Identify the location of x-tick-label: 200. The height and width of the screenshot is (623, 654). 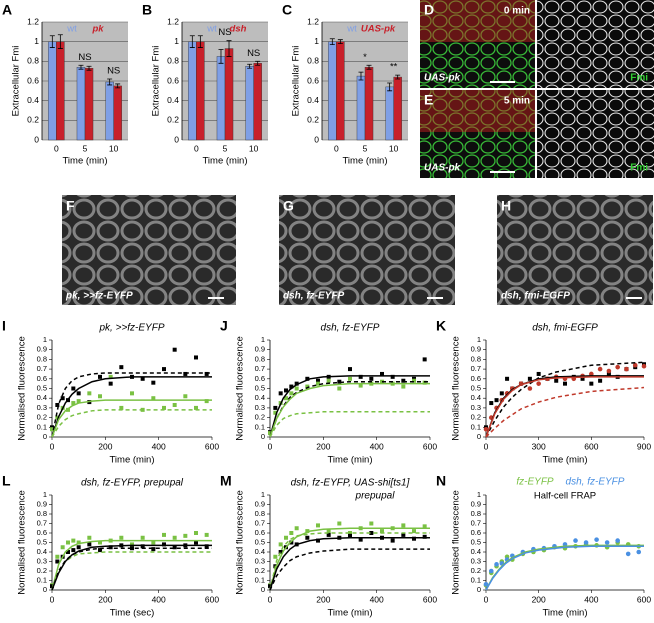
(105, 599).